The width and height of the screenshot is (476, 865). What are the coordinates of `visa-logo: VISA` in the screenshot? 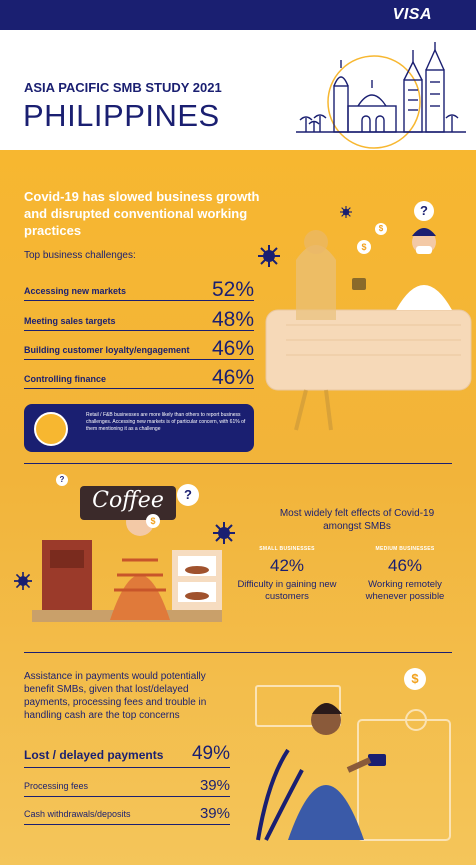 It's located at (412, 14).